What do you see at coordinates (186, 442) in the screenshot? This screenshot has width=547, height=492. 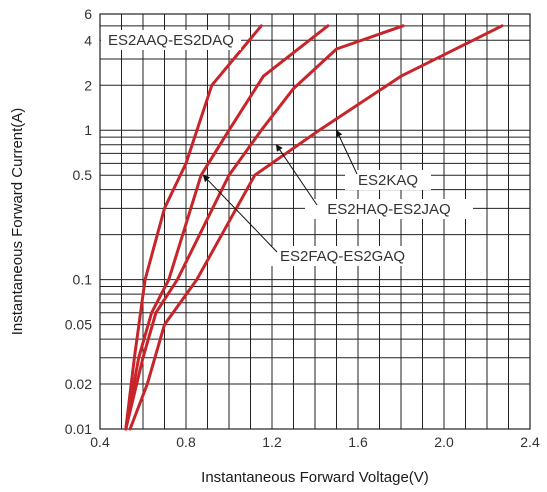 I see `x-tick-label: 0.8` at bounding box center [186, 442].